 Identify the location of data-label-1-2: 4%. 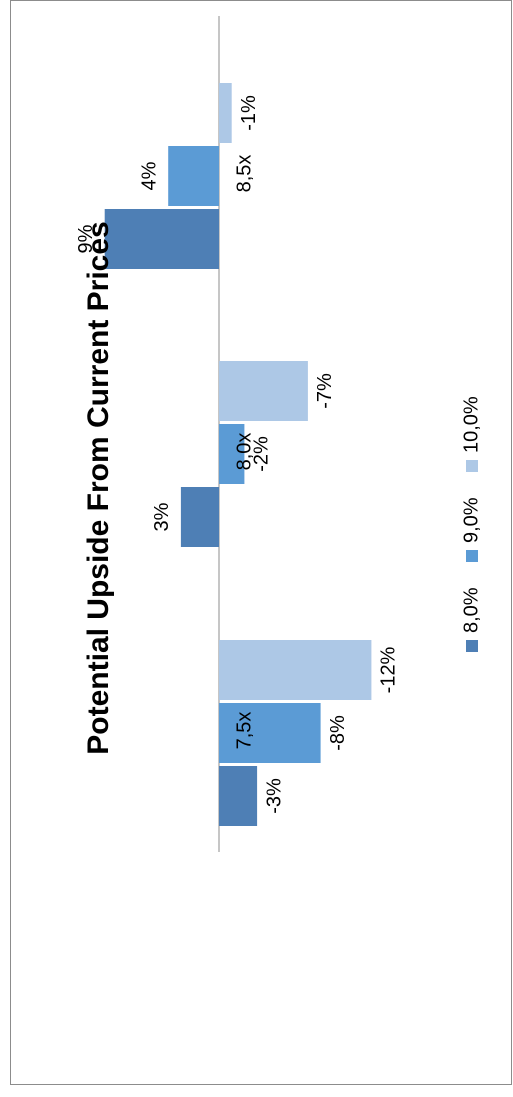
(149, 175).